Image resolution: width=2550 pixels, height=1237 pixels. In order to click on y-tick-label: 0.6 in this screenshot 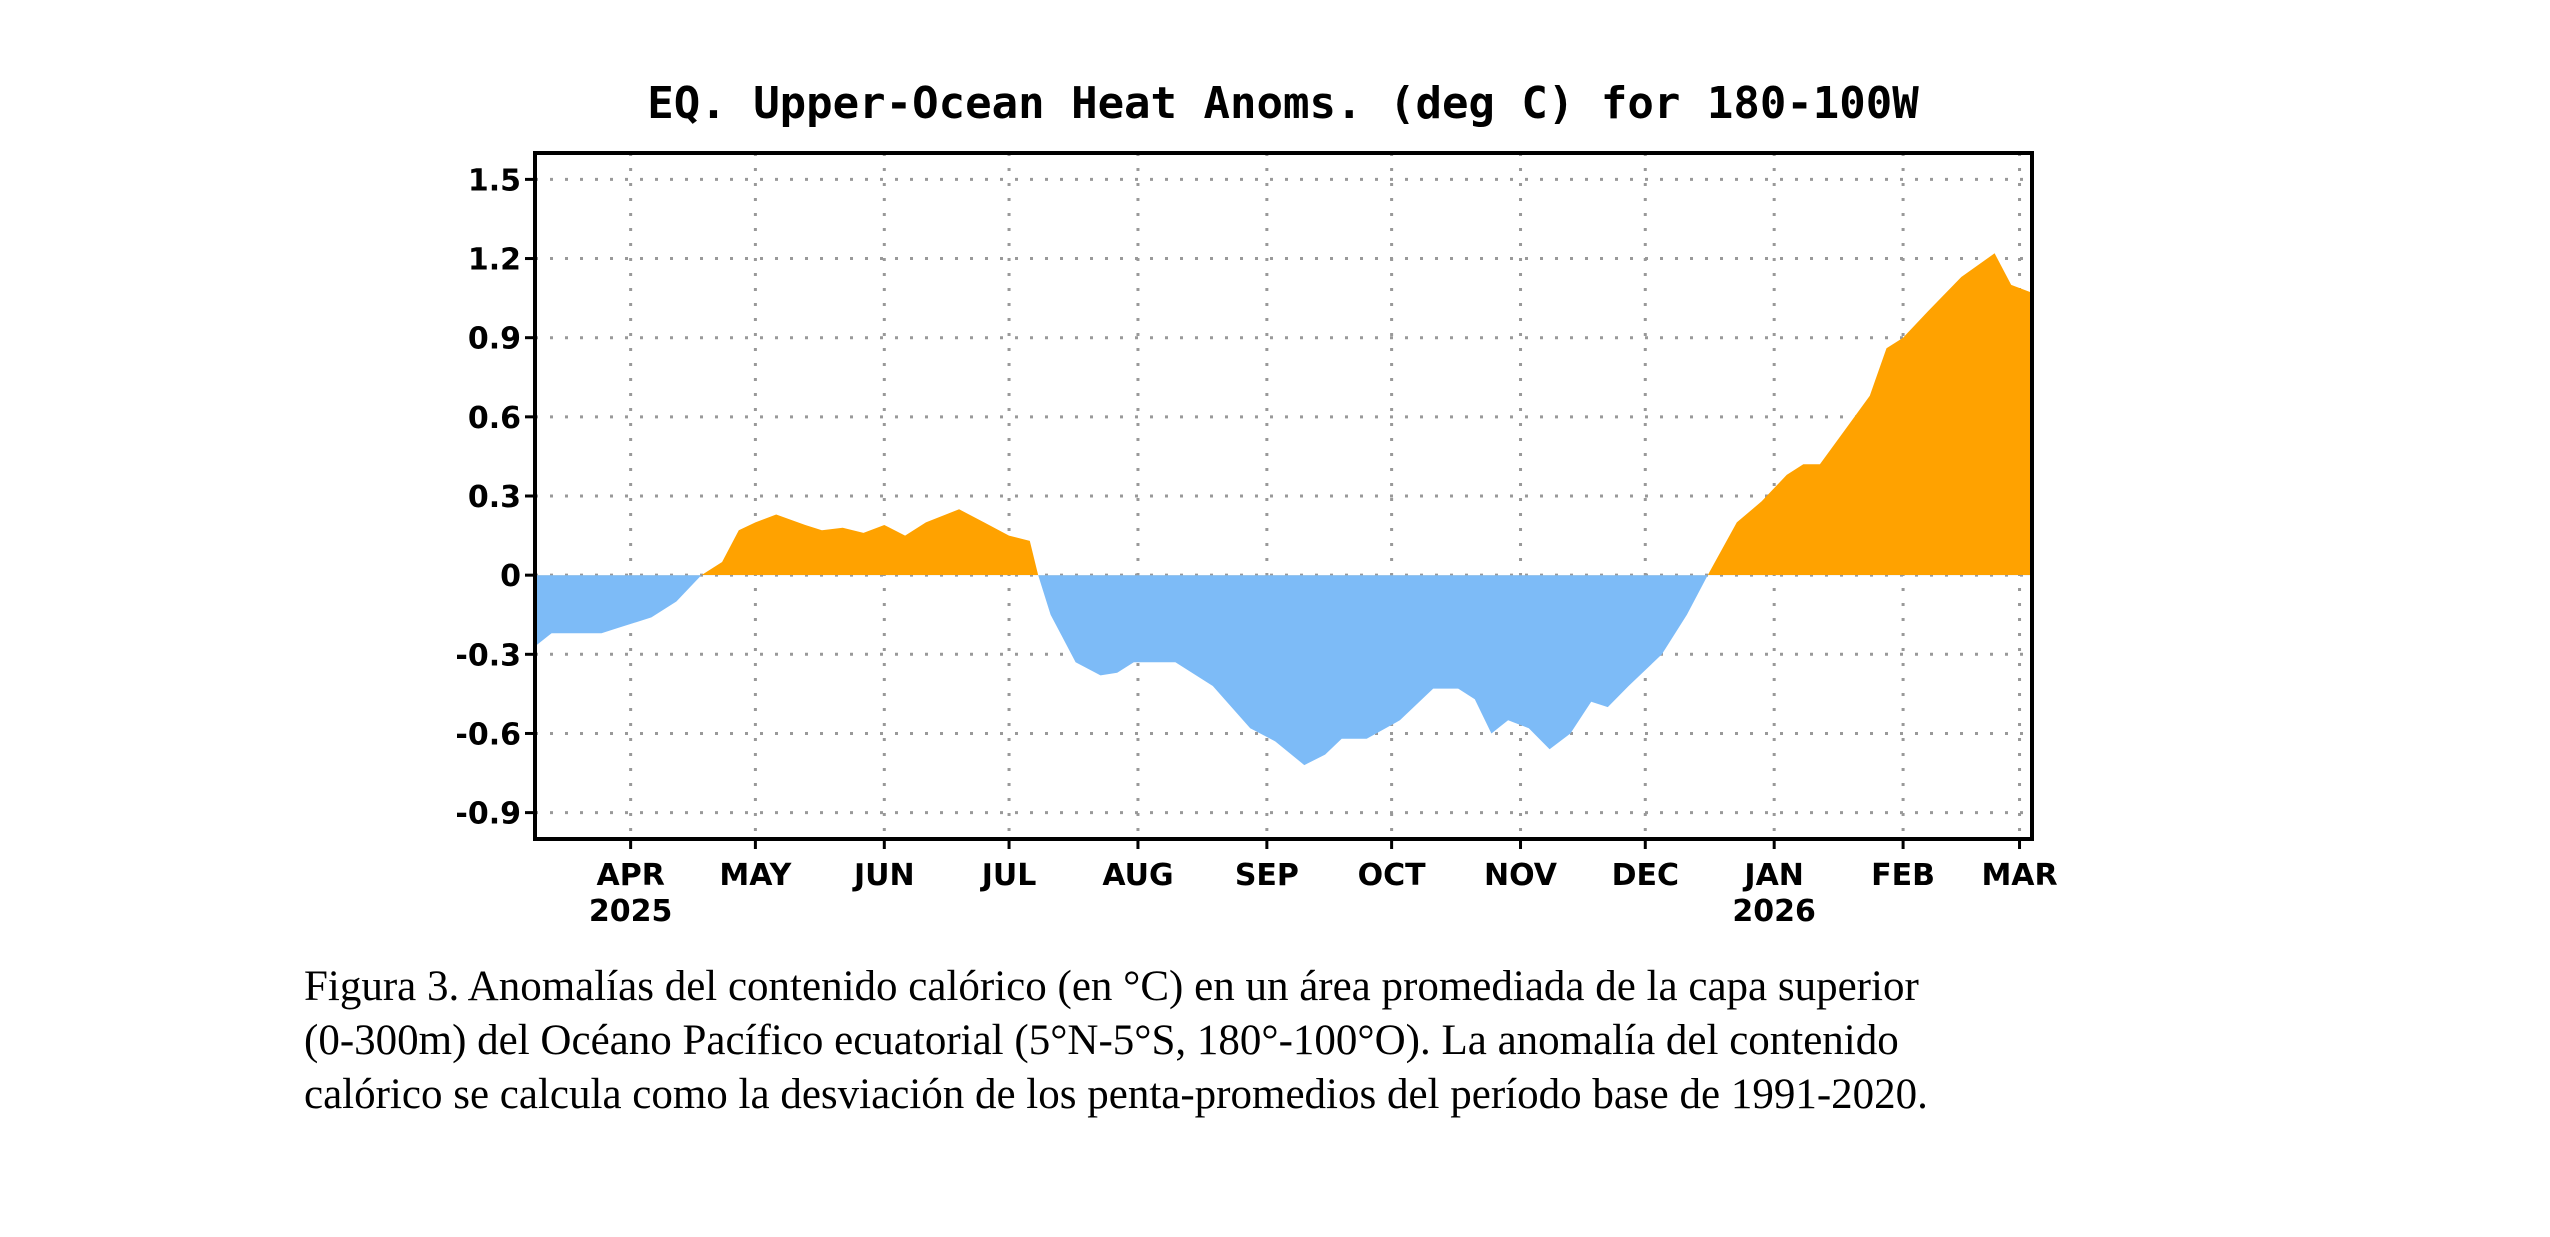, I will do `click(494, 418)`.